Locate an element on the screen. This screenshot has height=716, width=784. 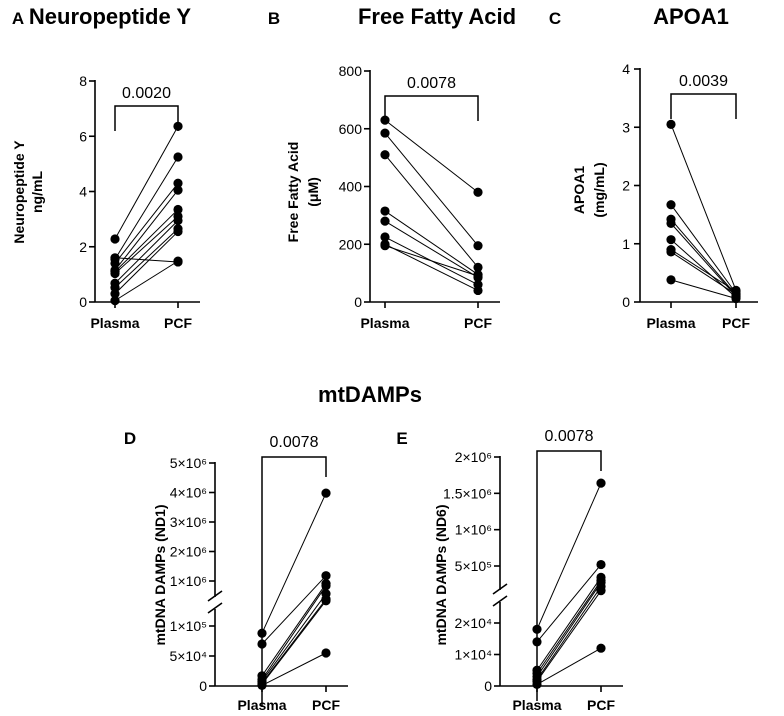
panel-d-p-value: 0.0078 is located at coordinates (294, 442).